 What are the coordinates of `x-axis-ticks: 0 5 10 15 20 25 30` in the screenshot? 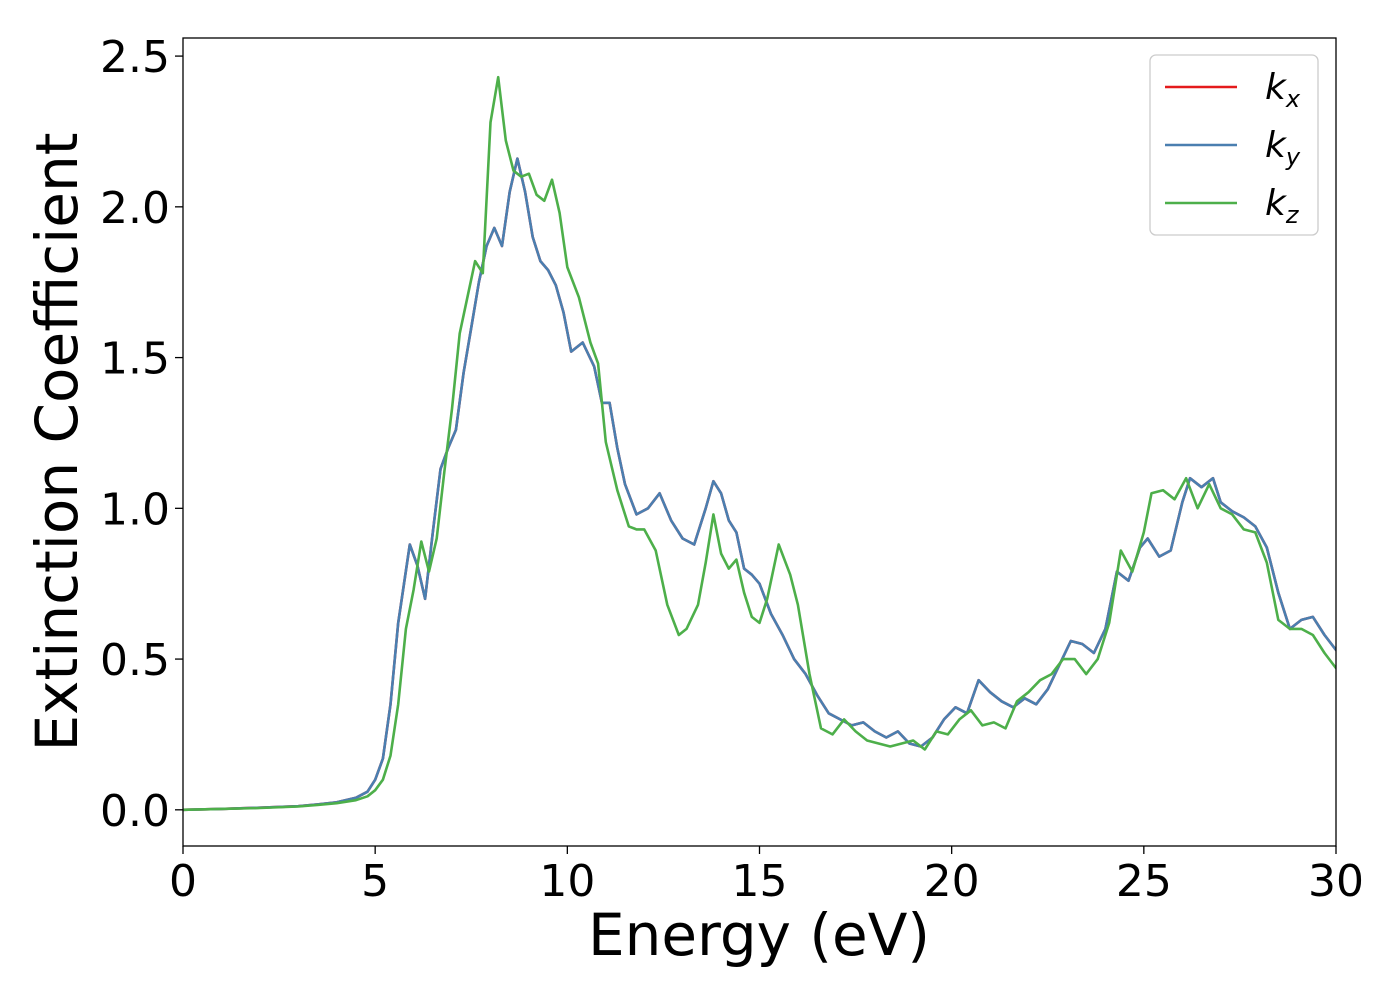 It's located at (766, 876).